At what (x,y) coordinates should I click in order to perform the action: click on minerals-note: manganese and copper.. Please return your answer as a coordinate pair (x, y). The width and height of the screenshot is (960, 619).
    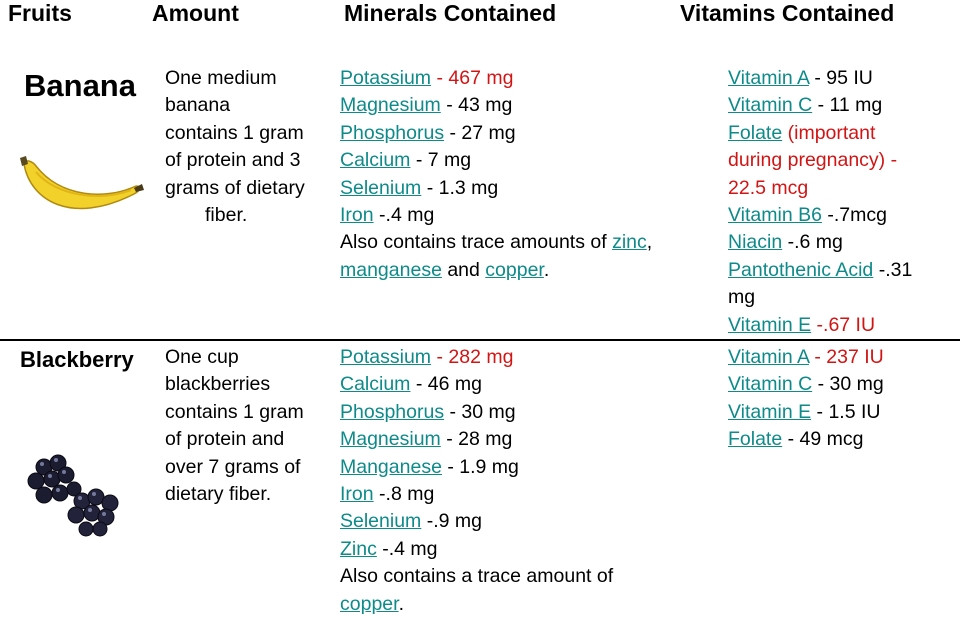
    Looking at the image, I should click on (496, 270).